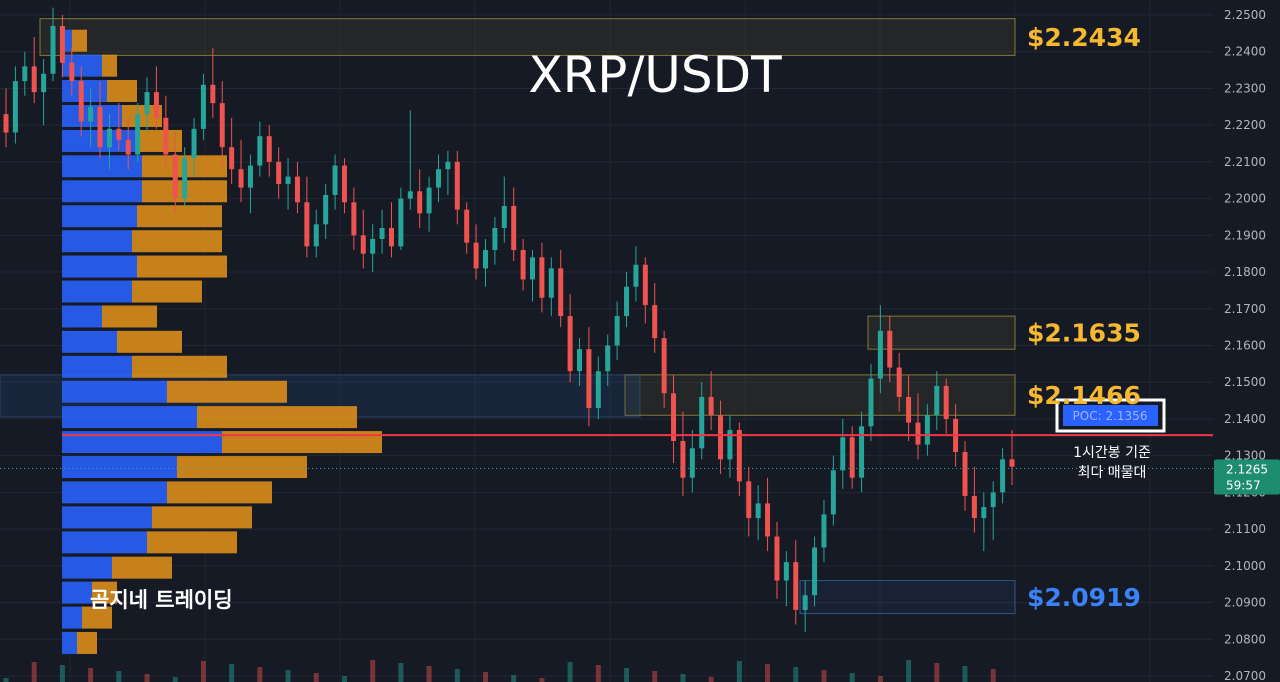 Image resolution: width=1280 pixels, height=682 pixels. Describe the element at coordinates (1110, 416) in the screenshot. I see `poc-label: POC: 2.1356` at that location.